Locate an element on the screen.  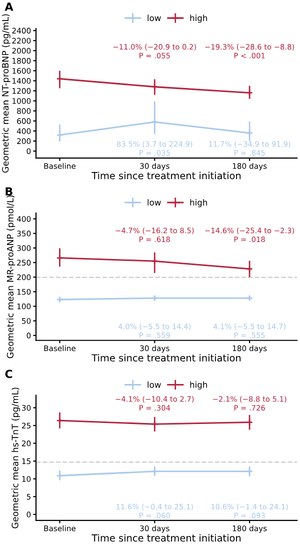
y-axis-title: Geometric mean NT-proBNP (pg/mL) is located at coordinates (6, 93).